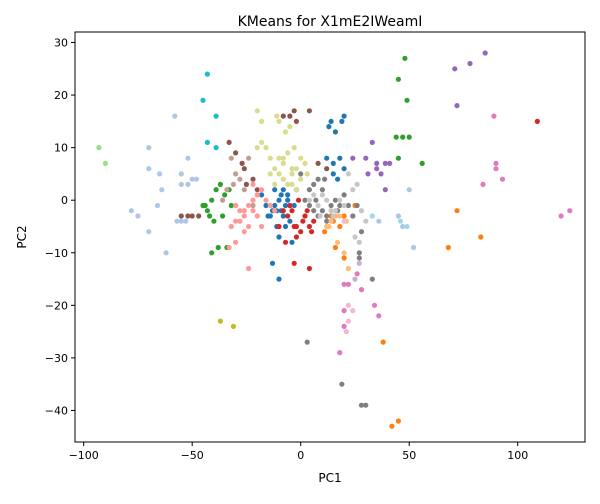  I want to click on x-tick-label: 50, so click(409, 455).